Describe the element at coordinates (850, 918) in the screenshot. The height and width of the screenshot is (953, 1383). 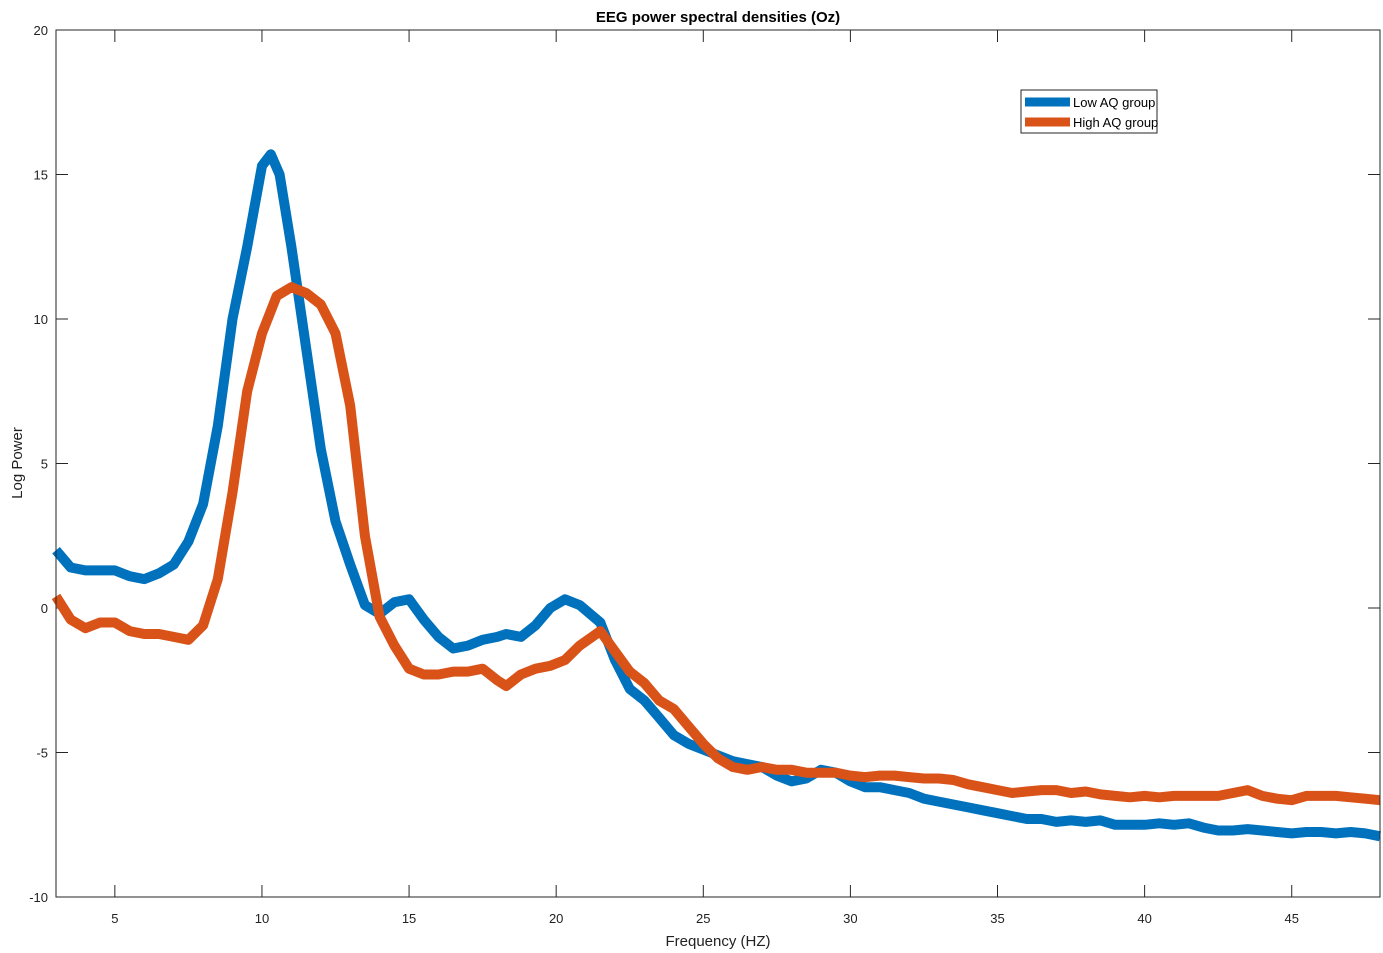
I see `x-tick-label: 30` at that location.